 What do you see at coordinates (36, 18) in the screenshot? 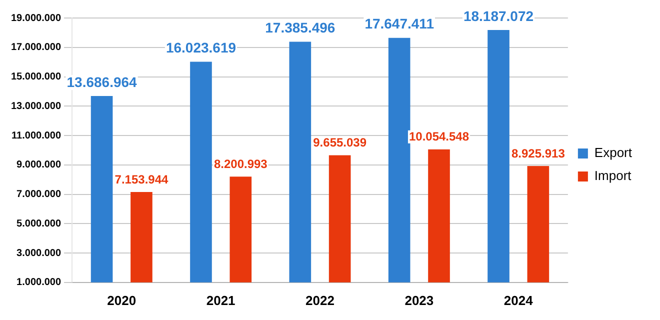
I see `y-tick-label: 19.000.000` at bounding box center [36, 18].